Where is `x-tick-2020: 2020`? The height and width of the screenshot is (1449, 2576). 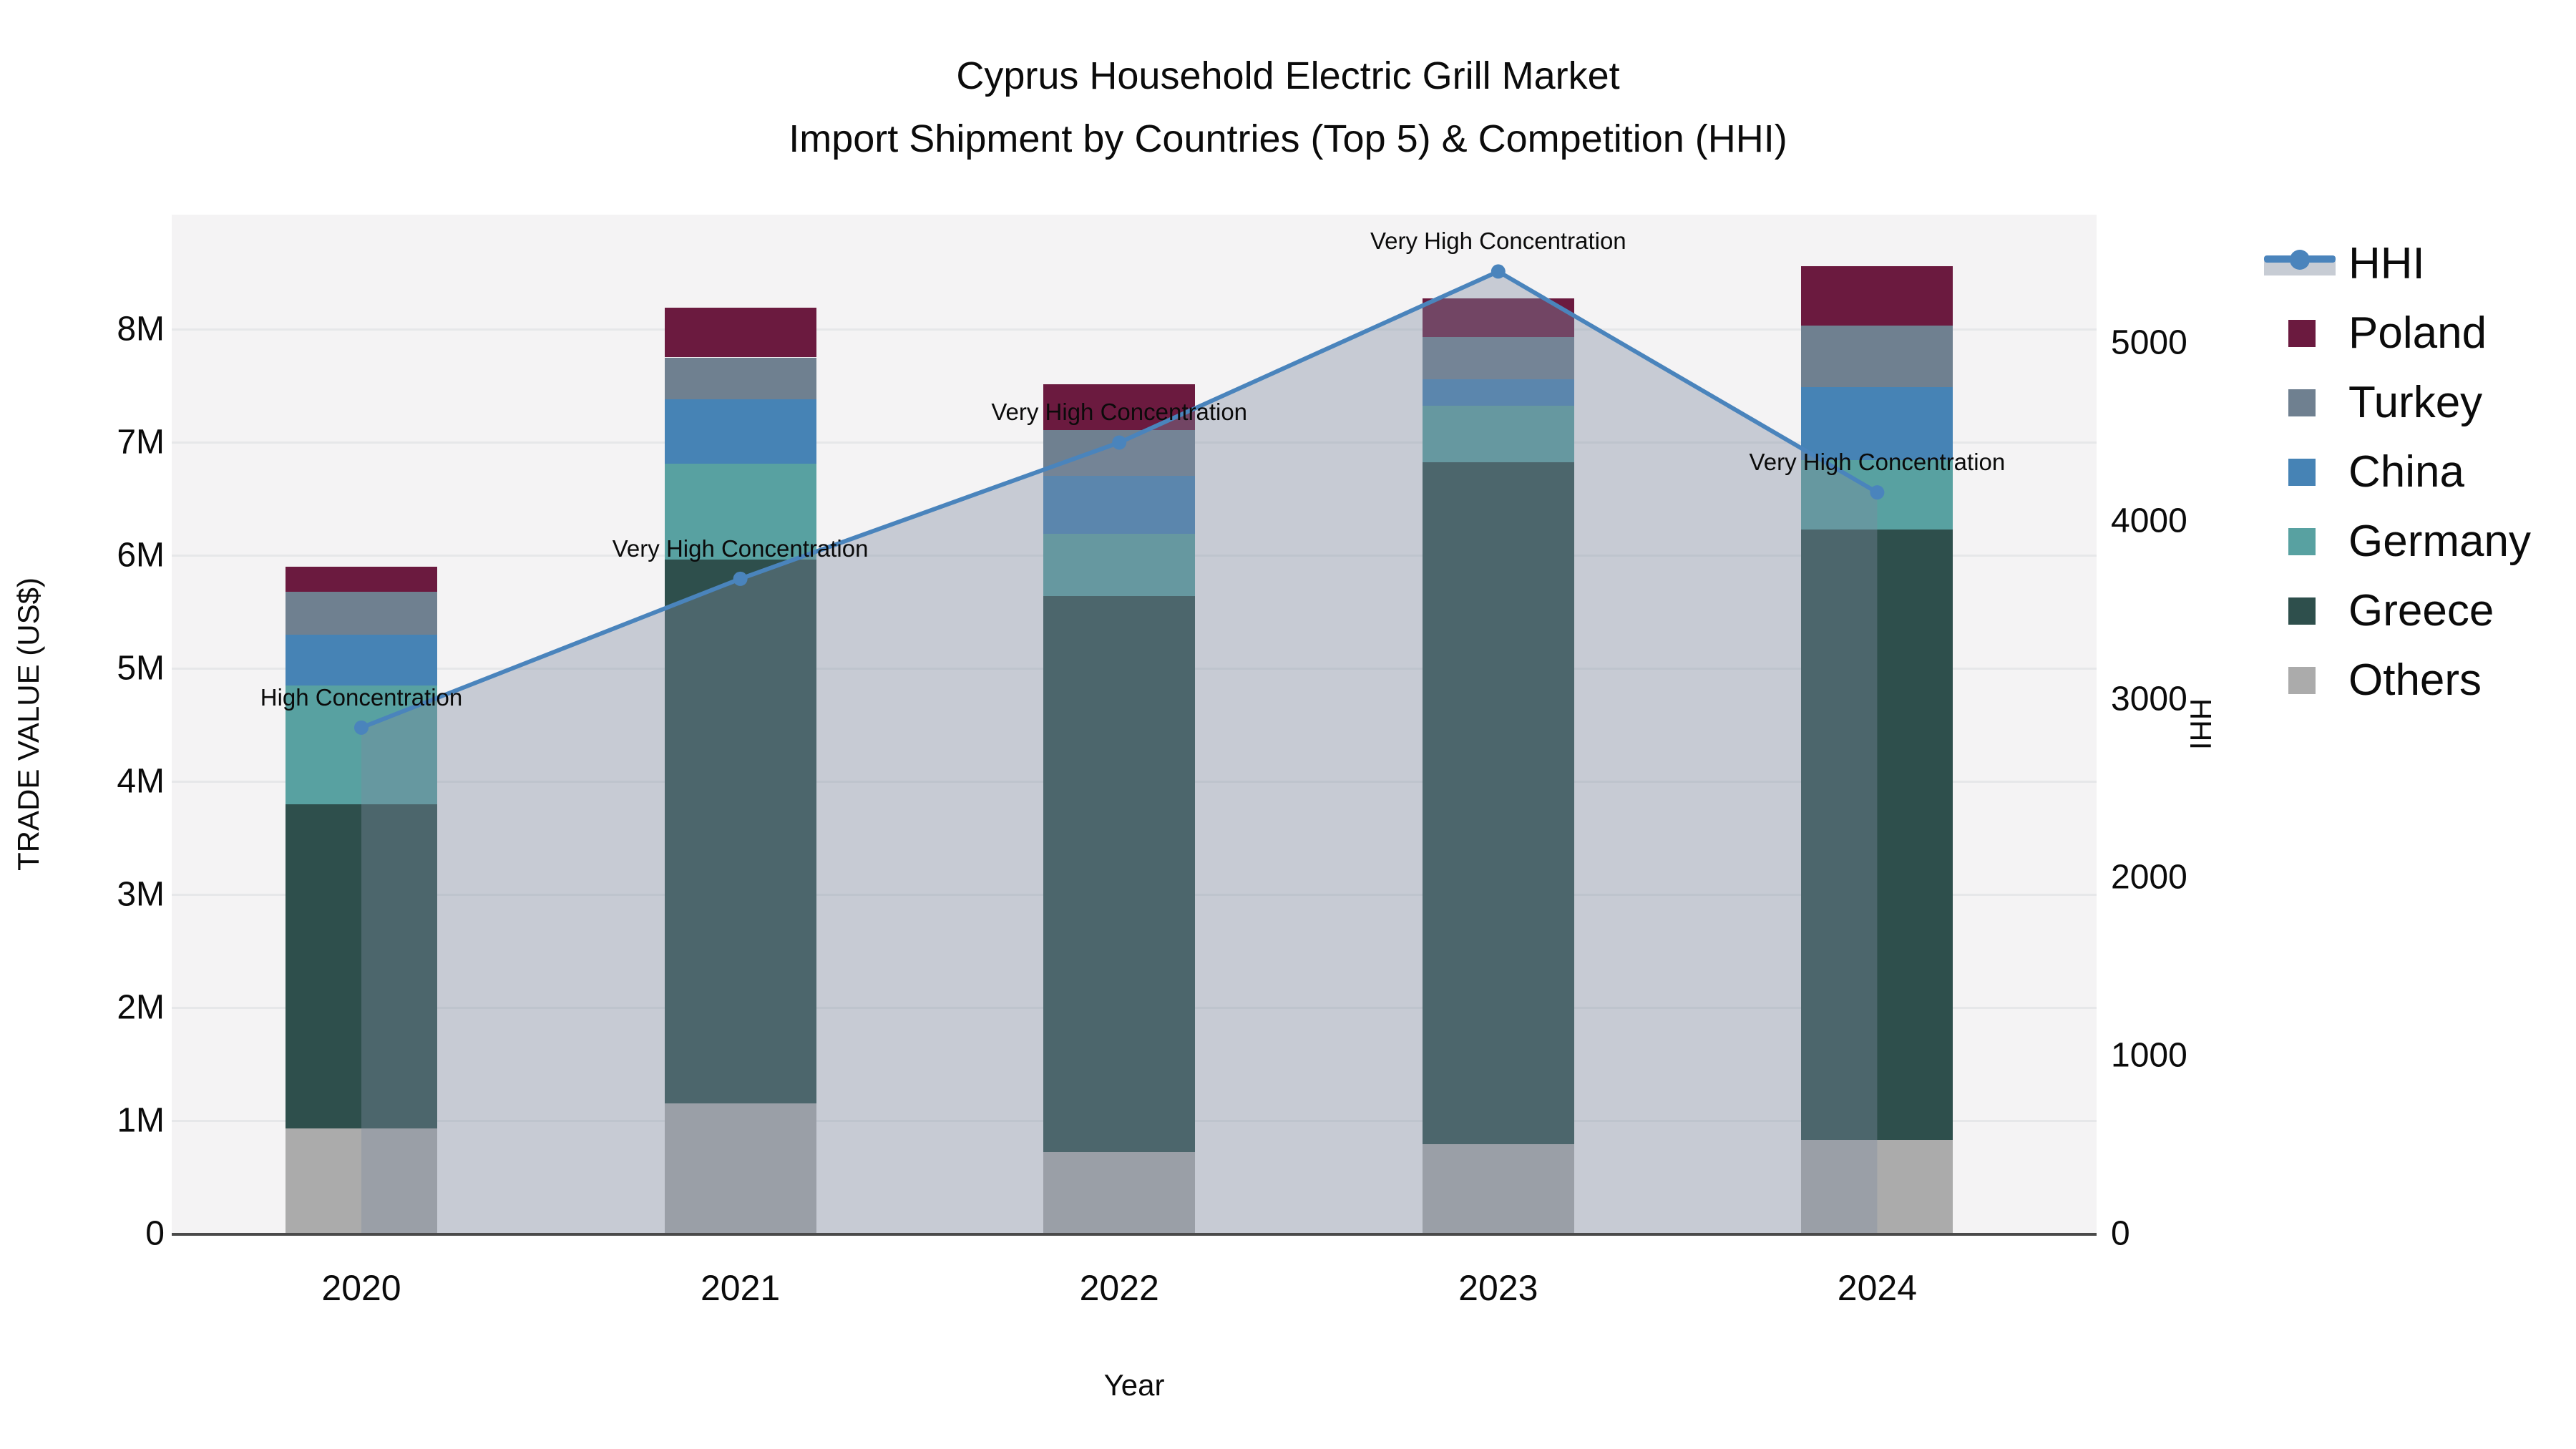 x-tick-2020: 2020 is located at coordinates (361, 1288).